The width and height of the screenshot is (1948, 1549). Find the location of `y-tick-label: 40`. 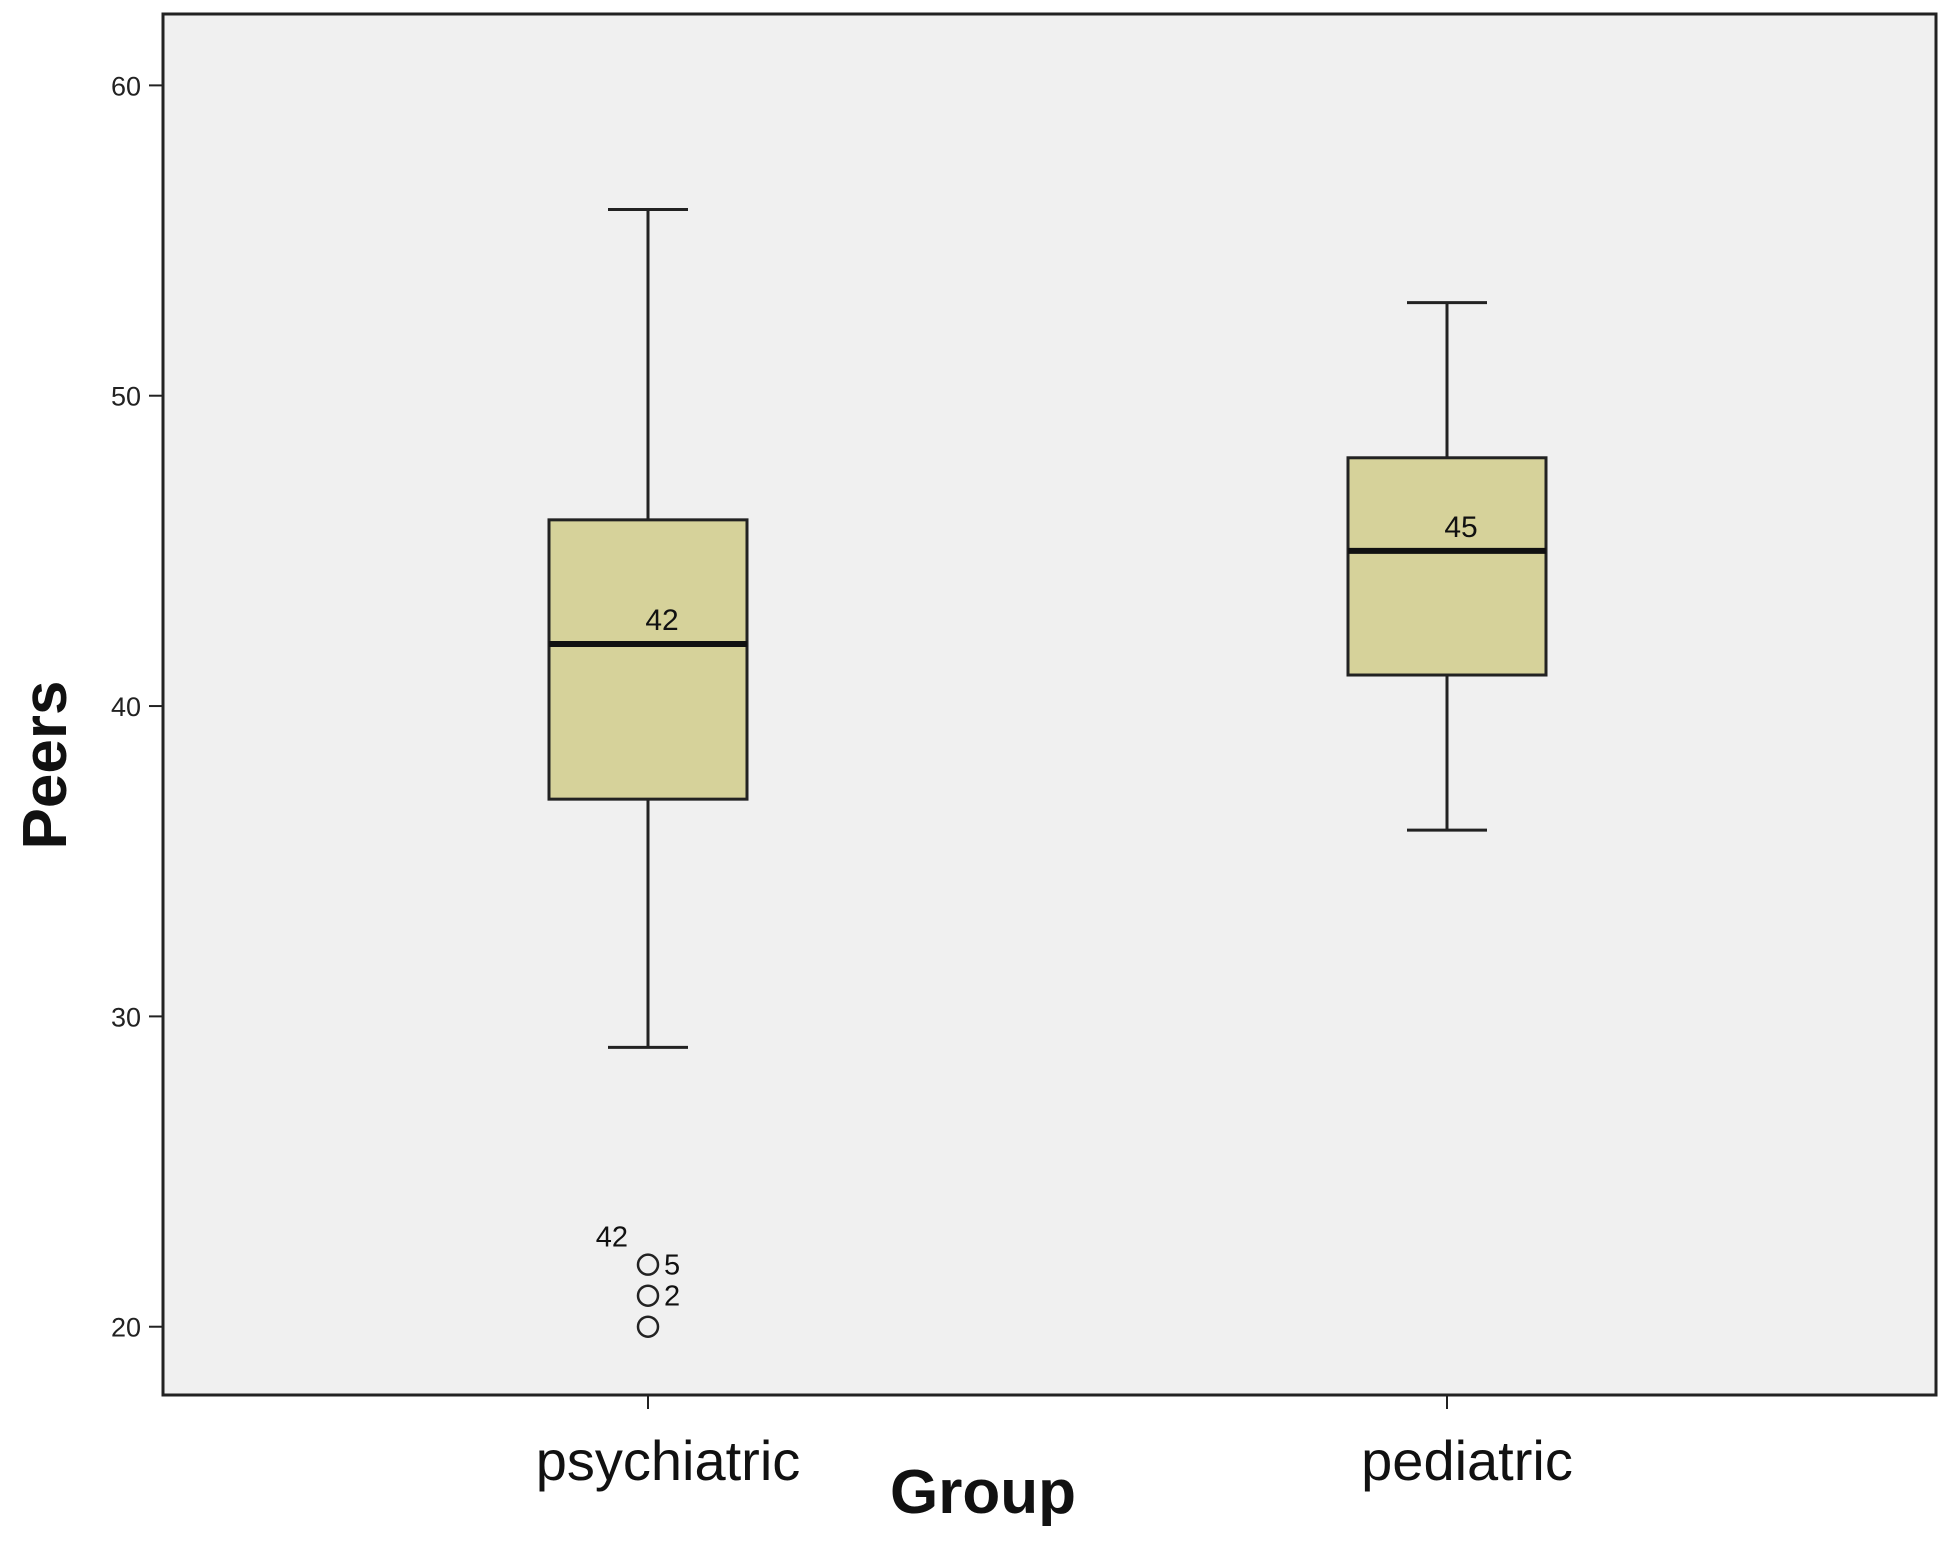

y-tick-label: 40 is located at coordinates (126, 707).